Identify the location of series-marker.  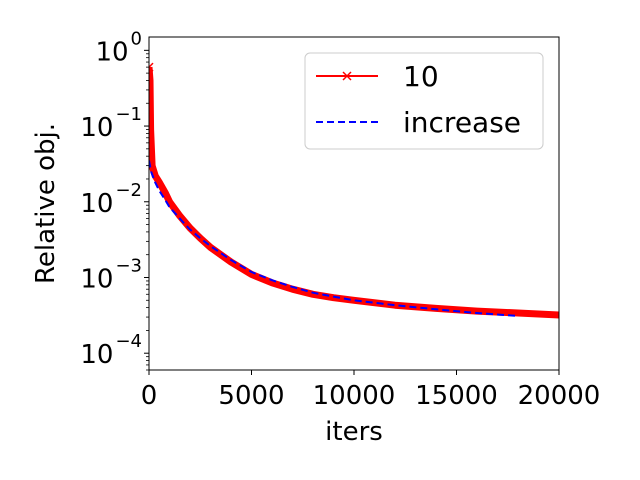
(151, 67).